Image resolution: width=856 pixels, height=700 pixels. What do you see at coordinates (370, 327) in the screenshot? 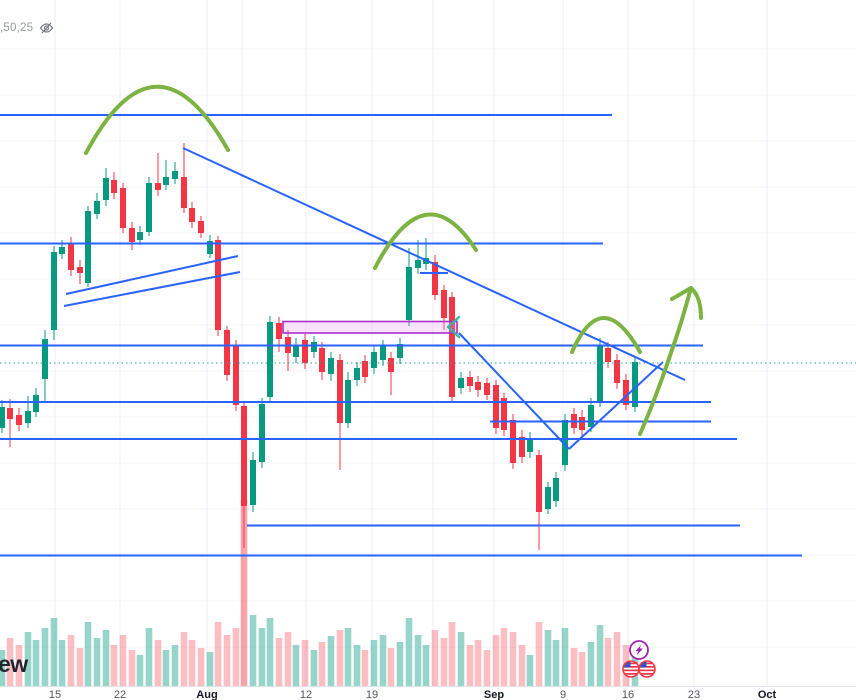
I see `price-range-box` at bounding box center [370, 327].